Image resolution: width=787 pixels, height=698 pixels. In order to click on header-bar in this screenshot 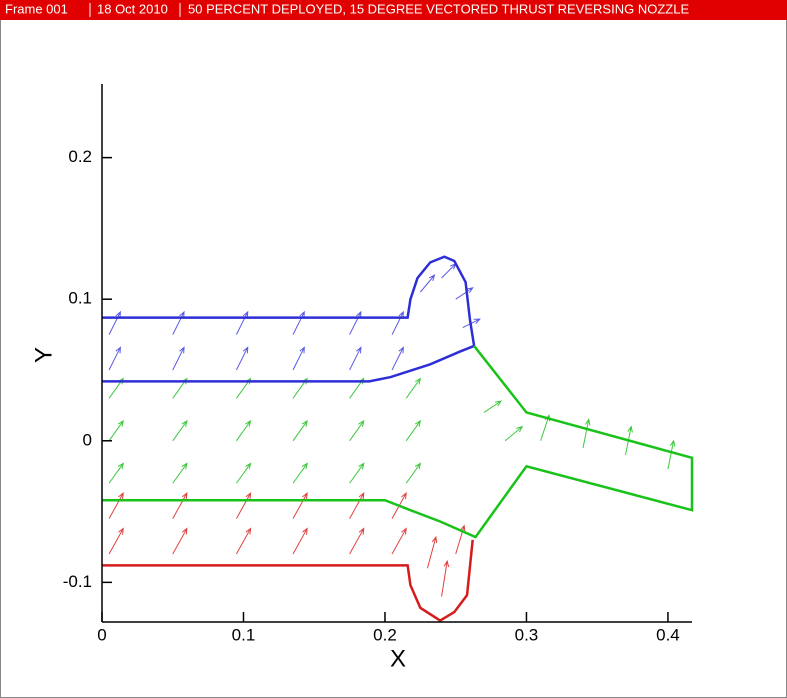, I will do `click(393, 10)`.